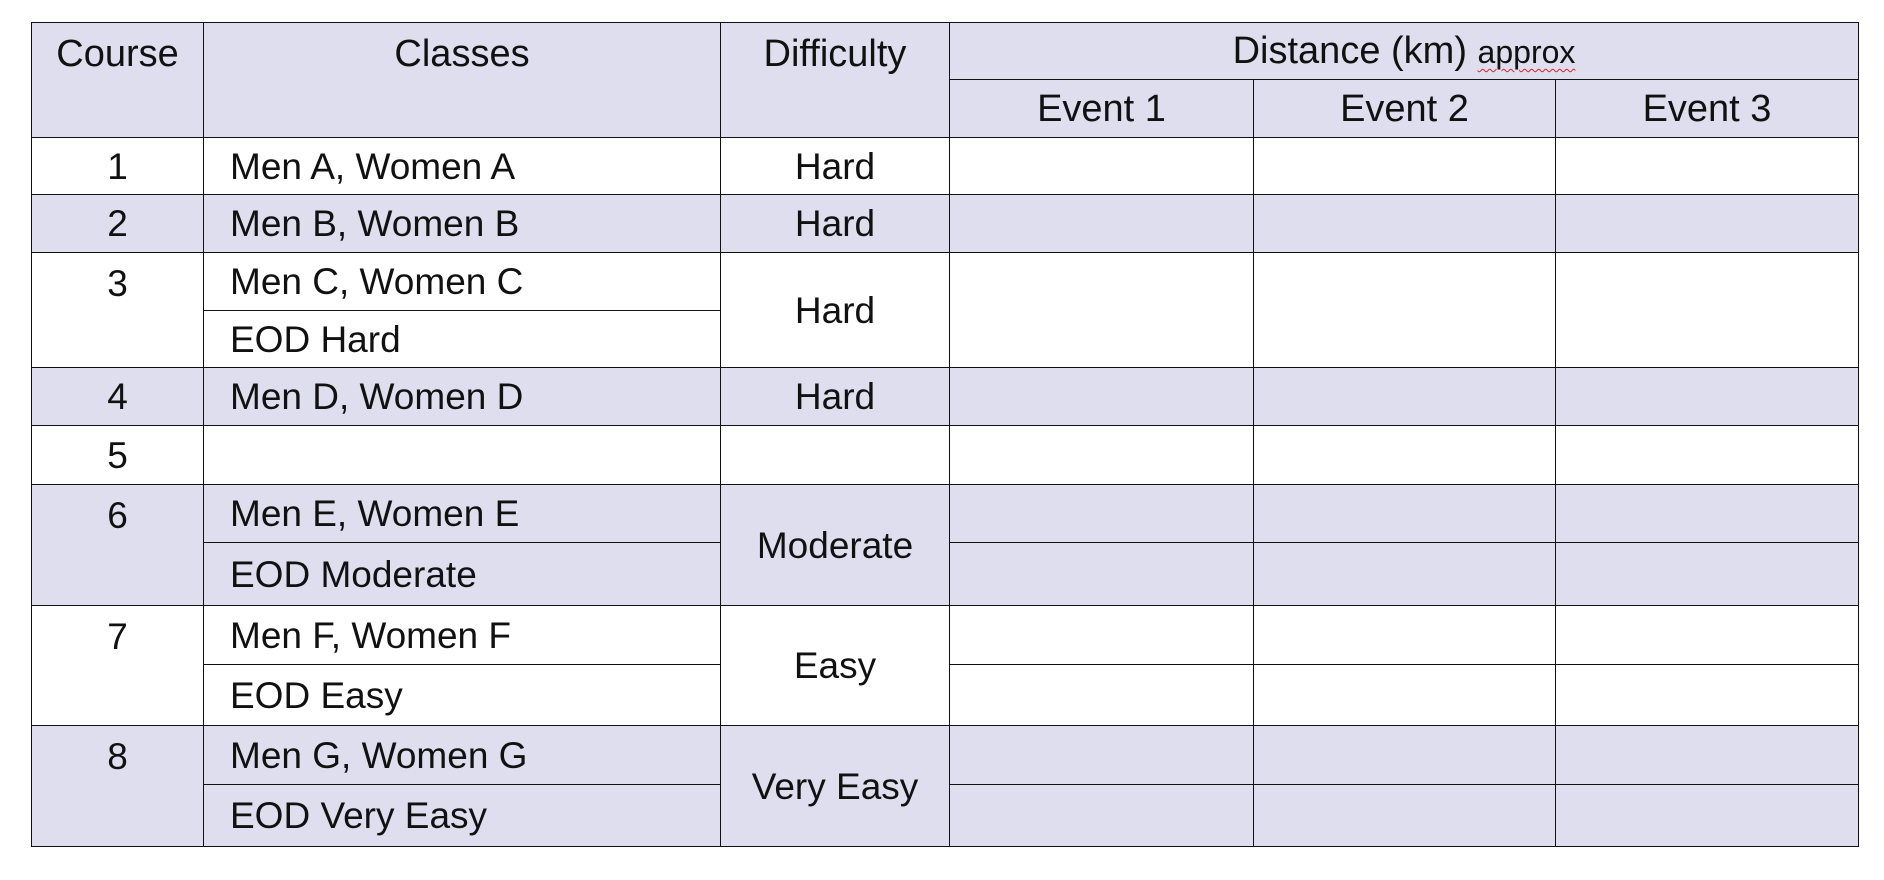  Describe the element at coordinates (462, 339) in the screenshot. I see `classes-cell: EOD Hard` at that location.